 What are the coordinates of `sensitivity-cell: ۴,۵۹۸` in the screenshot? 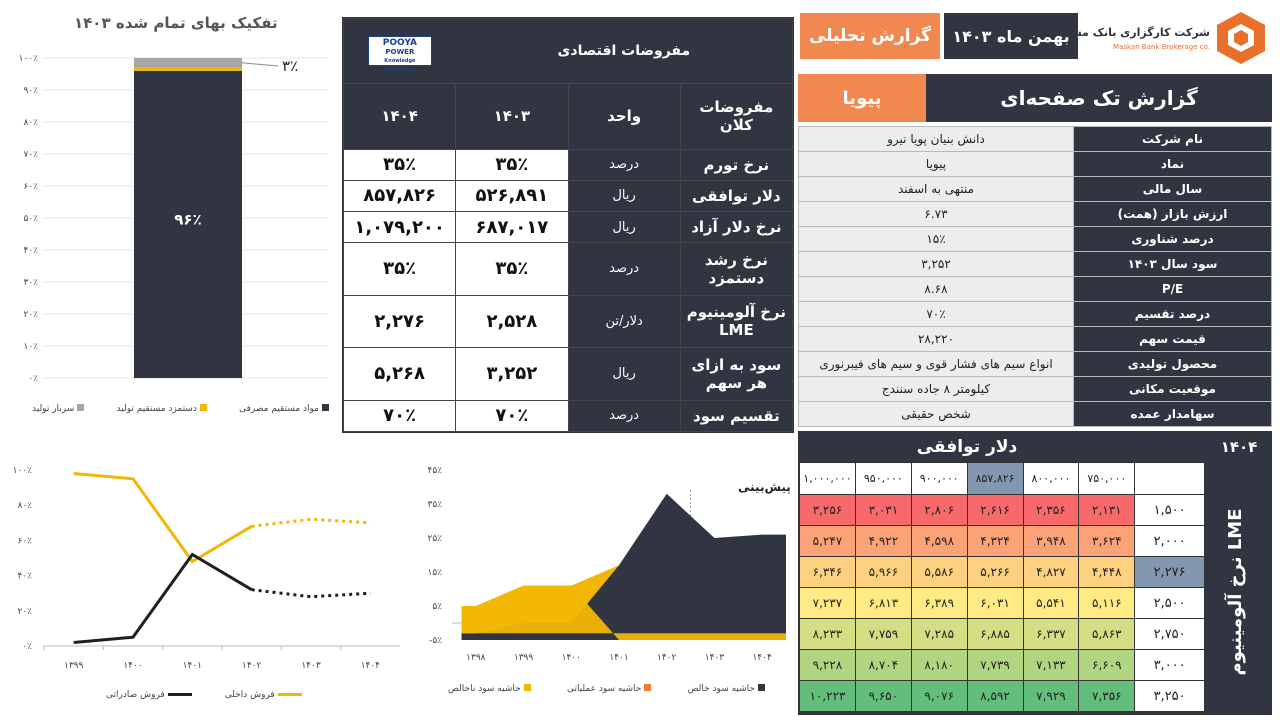 It's located at (939, 541).